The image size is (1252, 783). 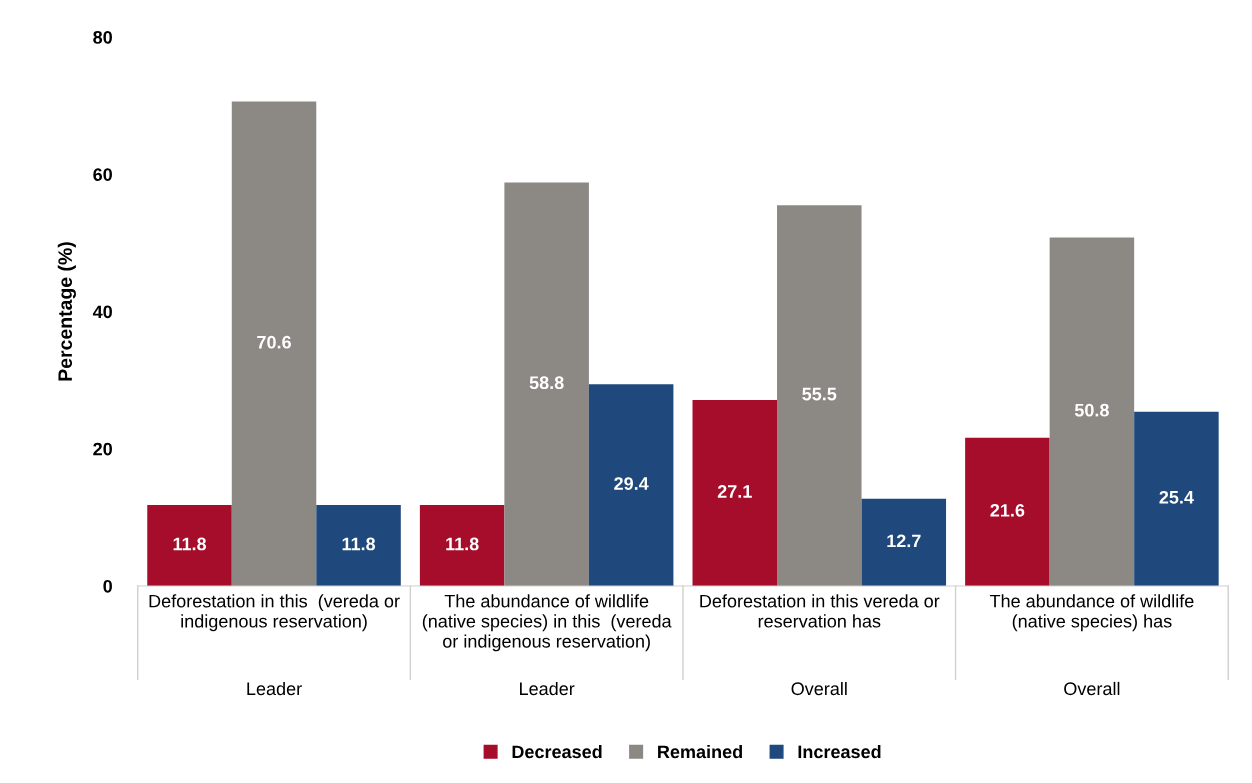 I want to click on y-tick-label: 80, so click(x=102, y=37).